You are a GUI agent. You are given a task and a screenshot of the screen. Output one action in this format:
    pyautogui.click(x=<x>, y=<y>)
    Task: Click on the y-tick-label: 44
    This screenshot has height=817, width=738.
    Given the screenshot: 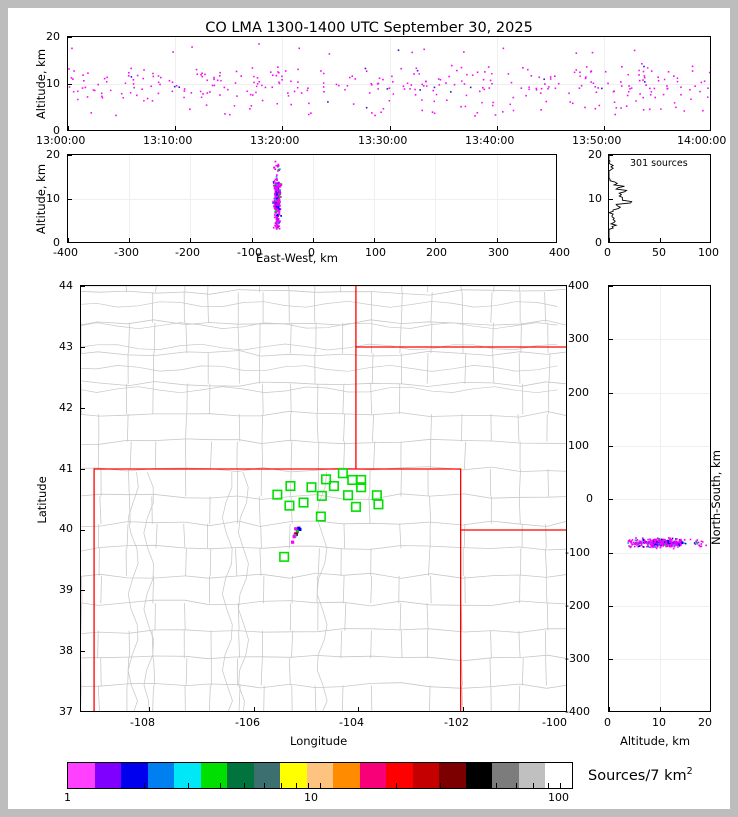 What is the action you would take?
    pyautogui.click(x=66, y=285)
    